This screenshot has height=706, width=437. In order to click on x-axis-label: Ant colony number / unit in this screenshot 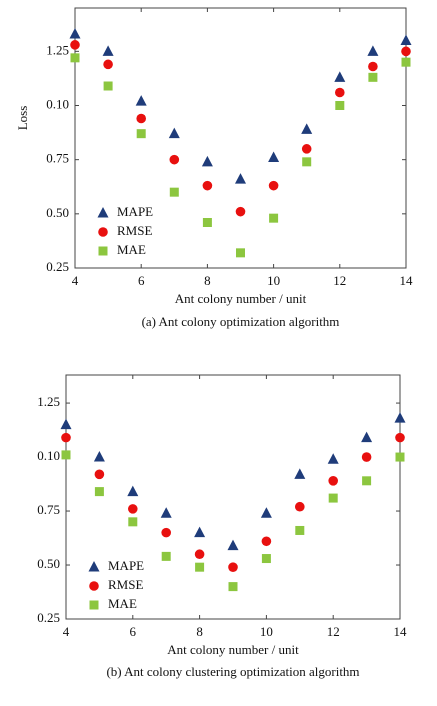, I will do `click(241, 298)`.